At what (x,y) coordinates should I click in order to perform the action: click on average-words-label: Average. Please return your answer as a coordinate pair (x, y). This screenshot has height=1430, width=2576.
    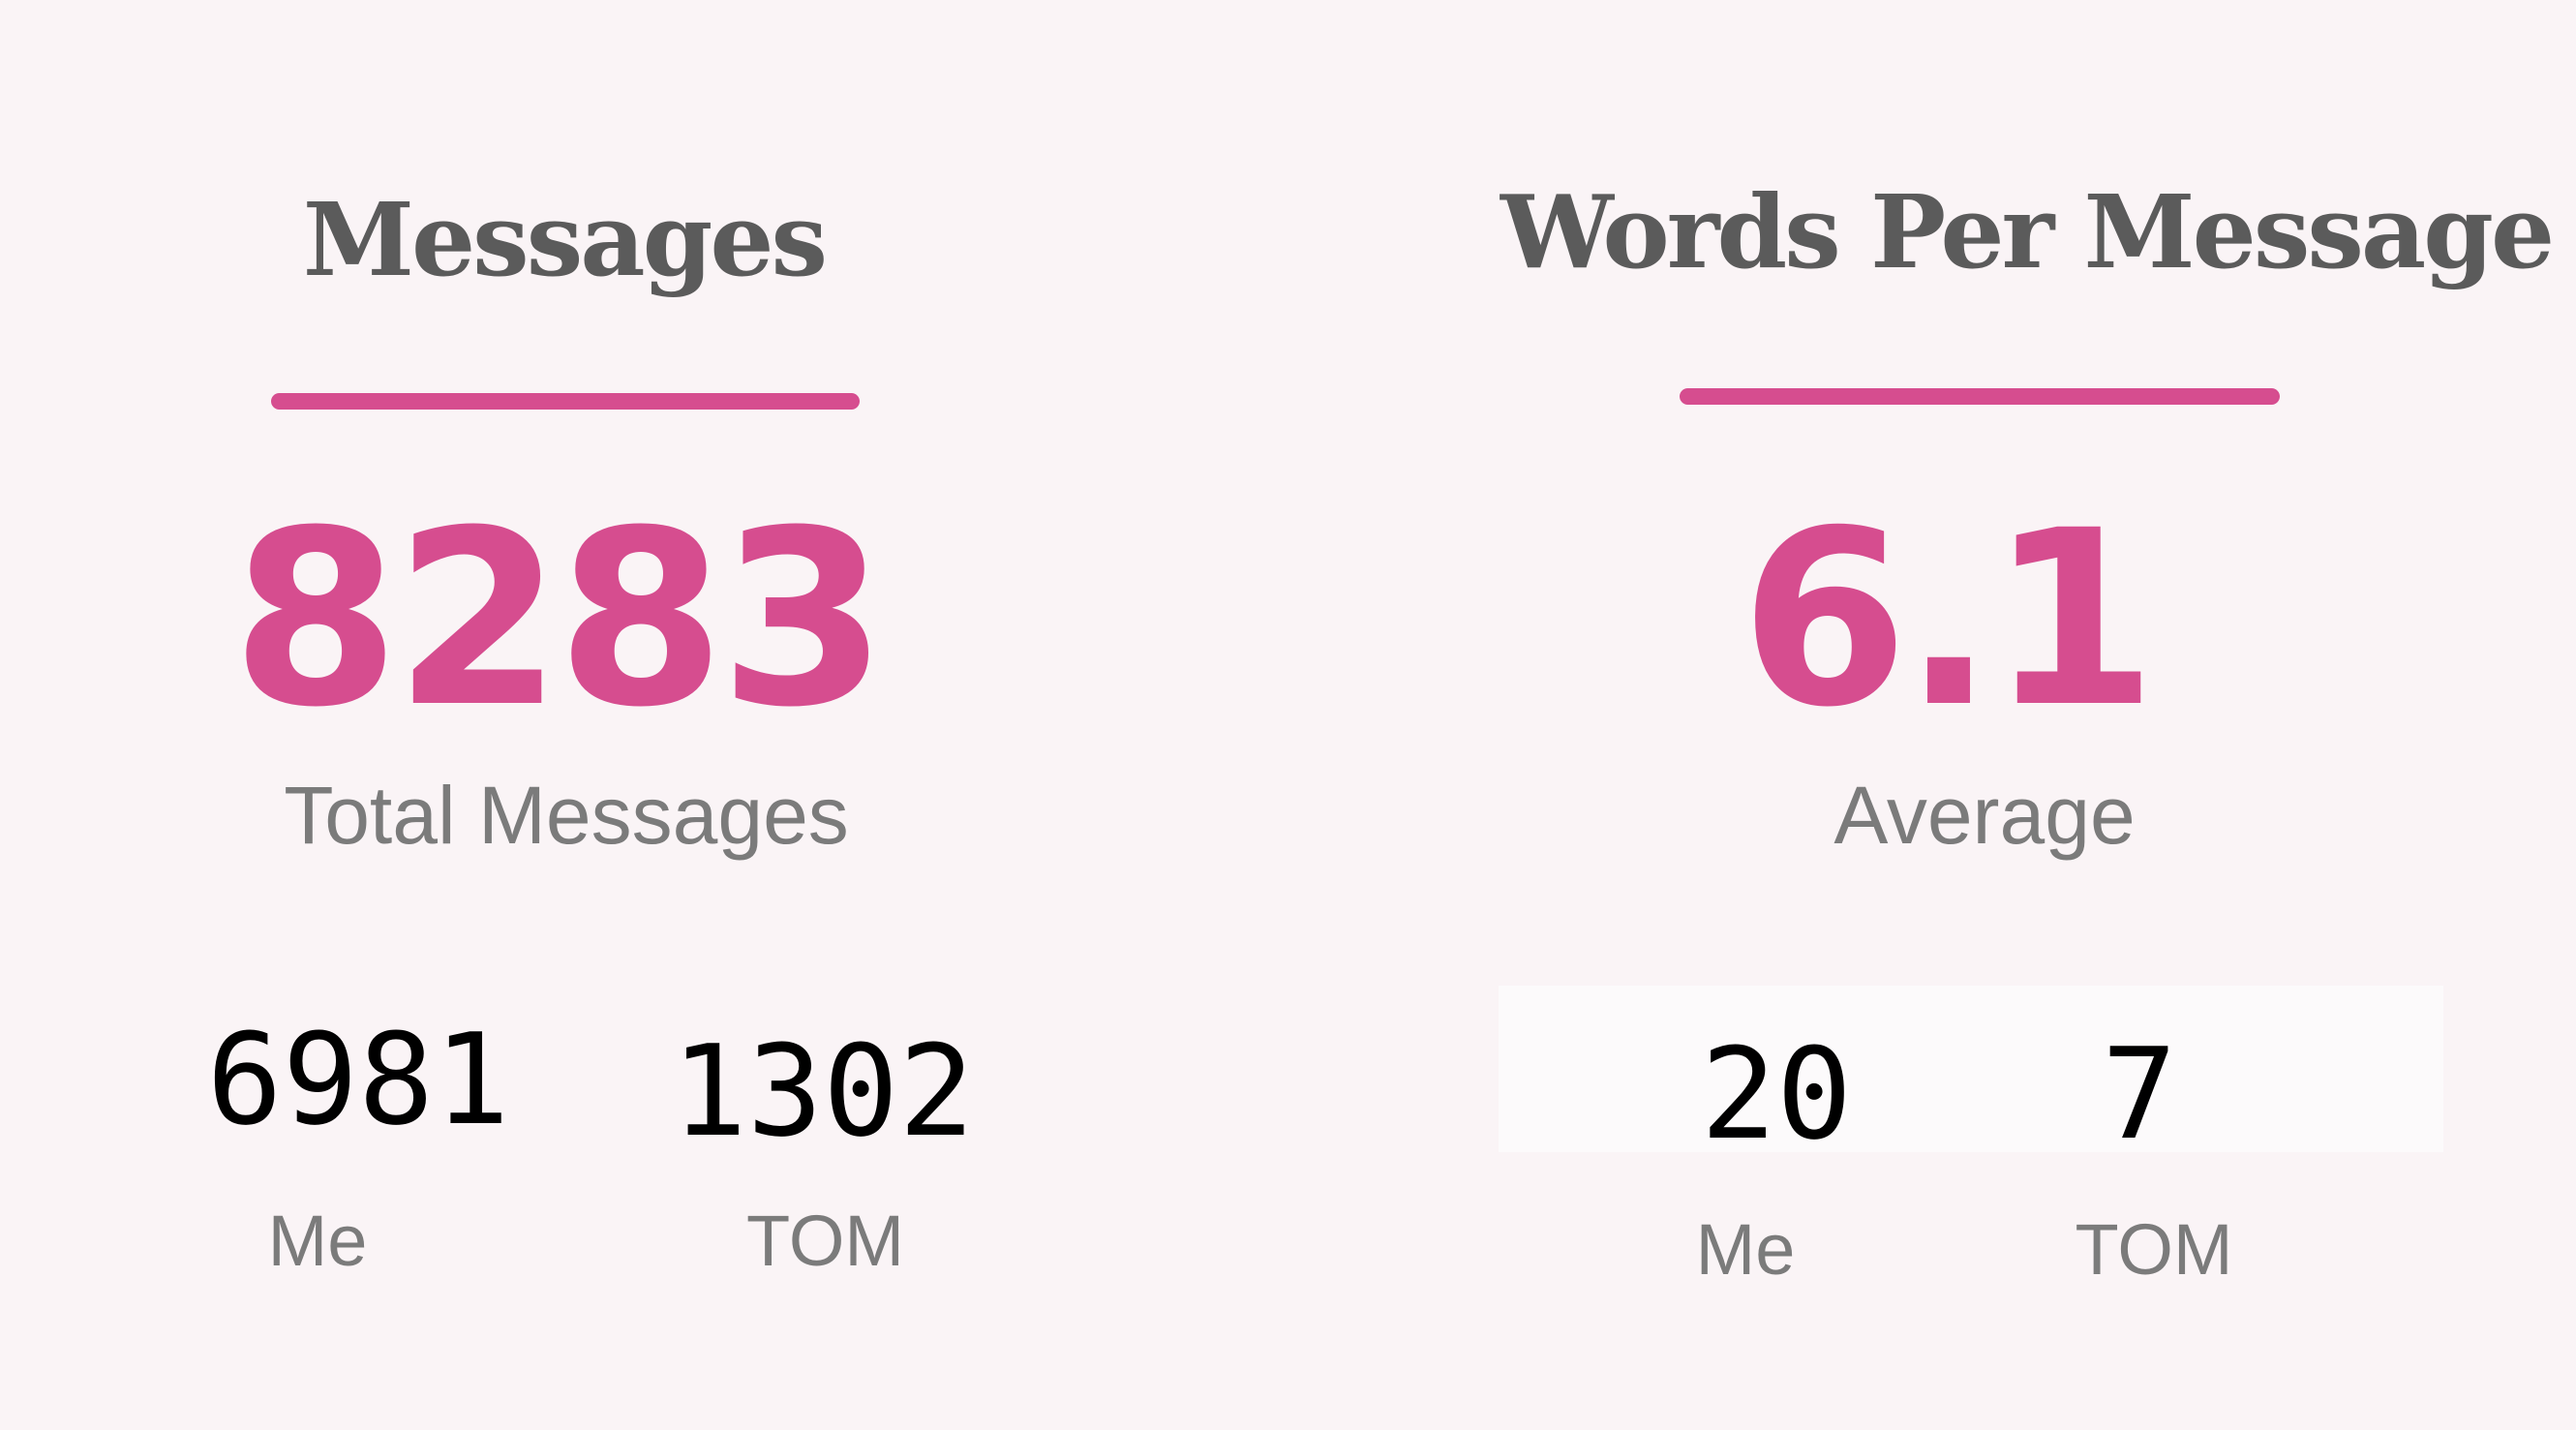
    Looking at the image, I should click on (1985, 815).